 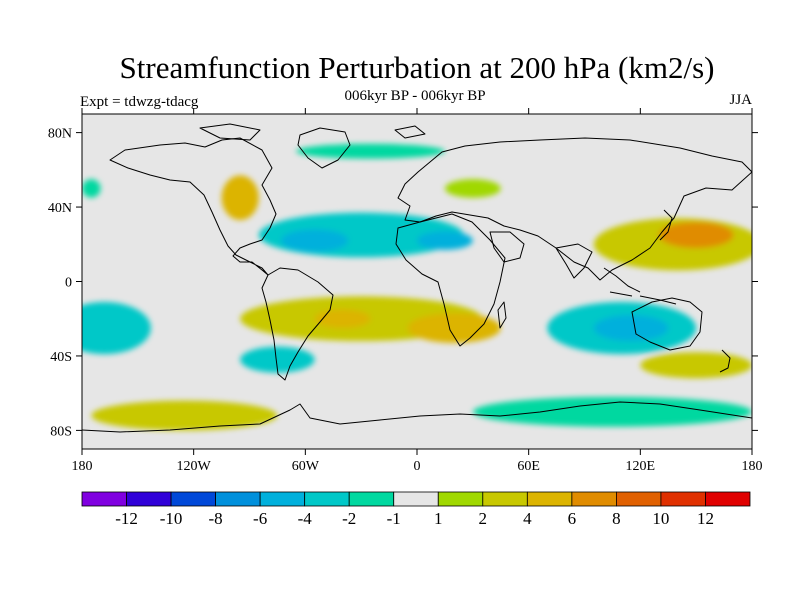 What do you see at coordinates (394, 518) in the screenshot?
I see `colorbar-label: -1` at bounding box center [394, 518].